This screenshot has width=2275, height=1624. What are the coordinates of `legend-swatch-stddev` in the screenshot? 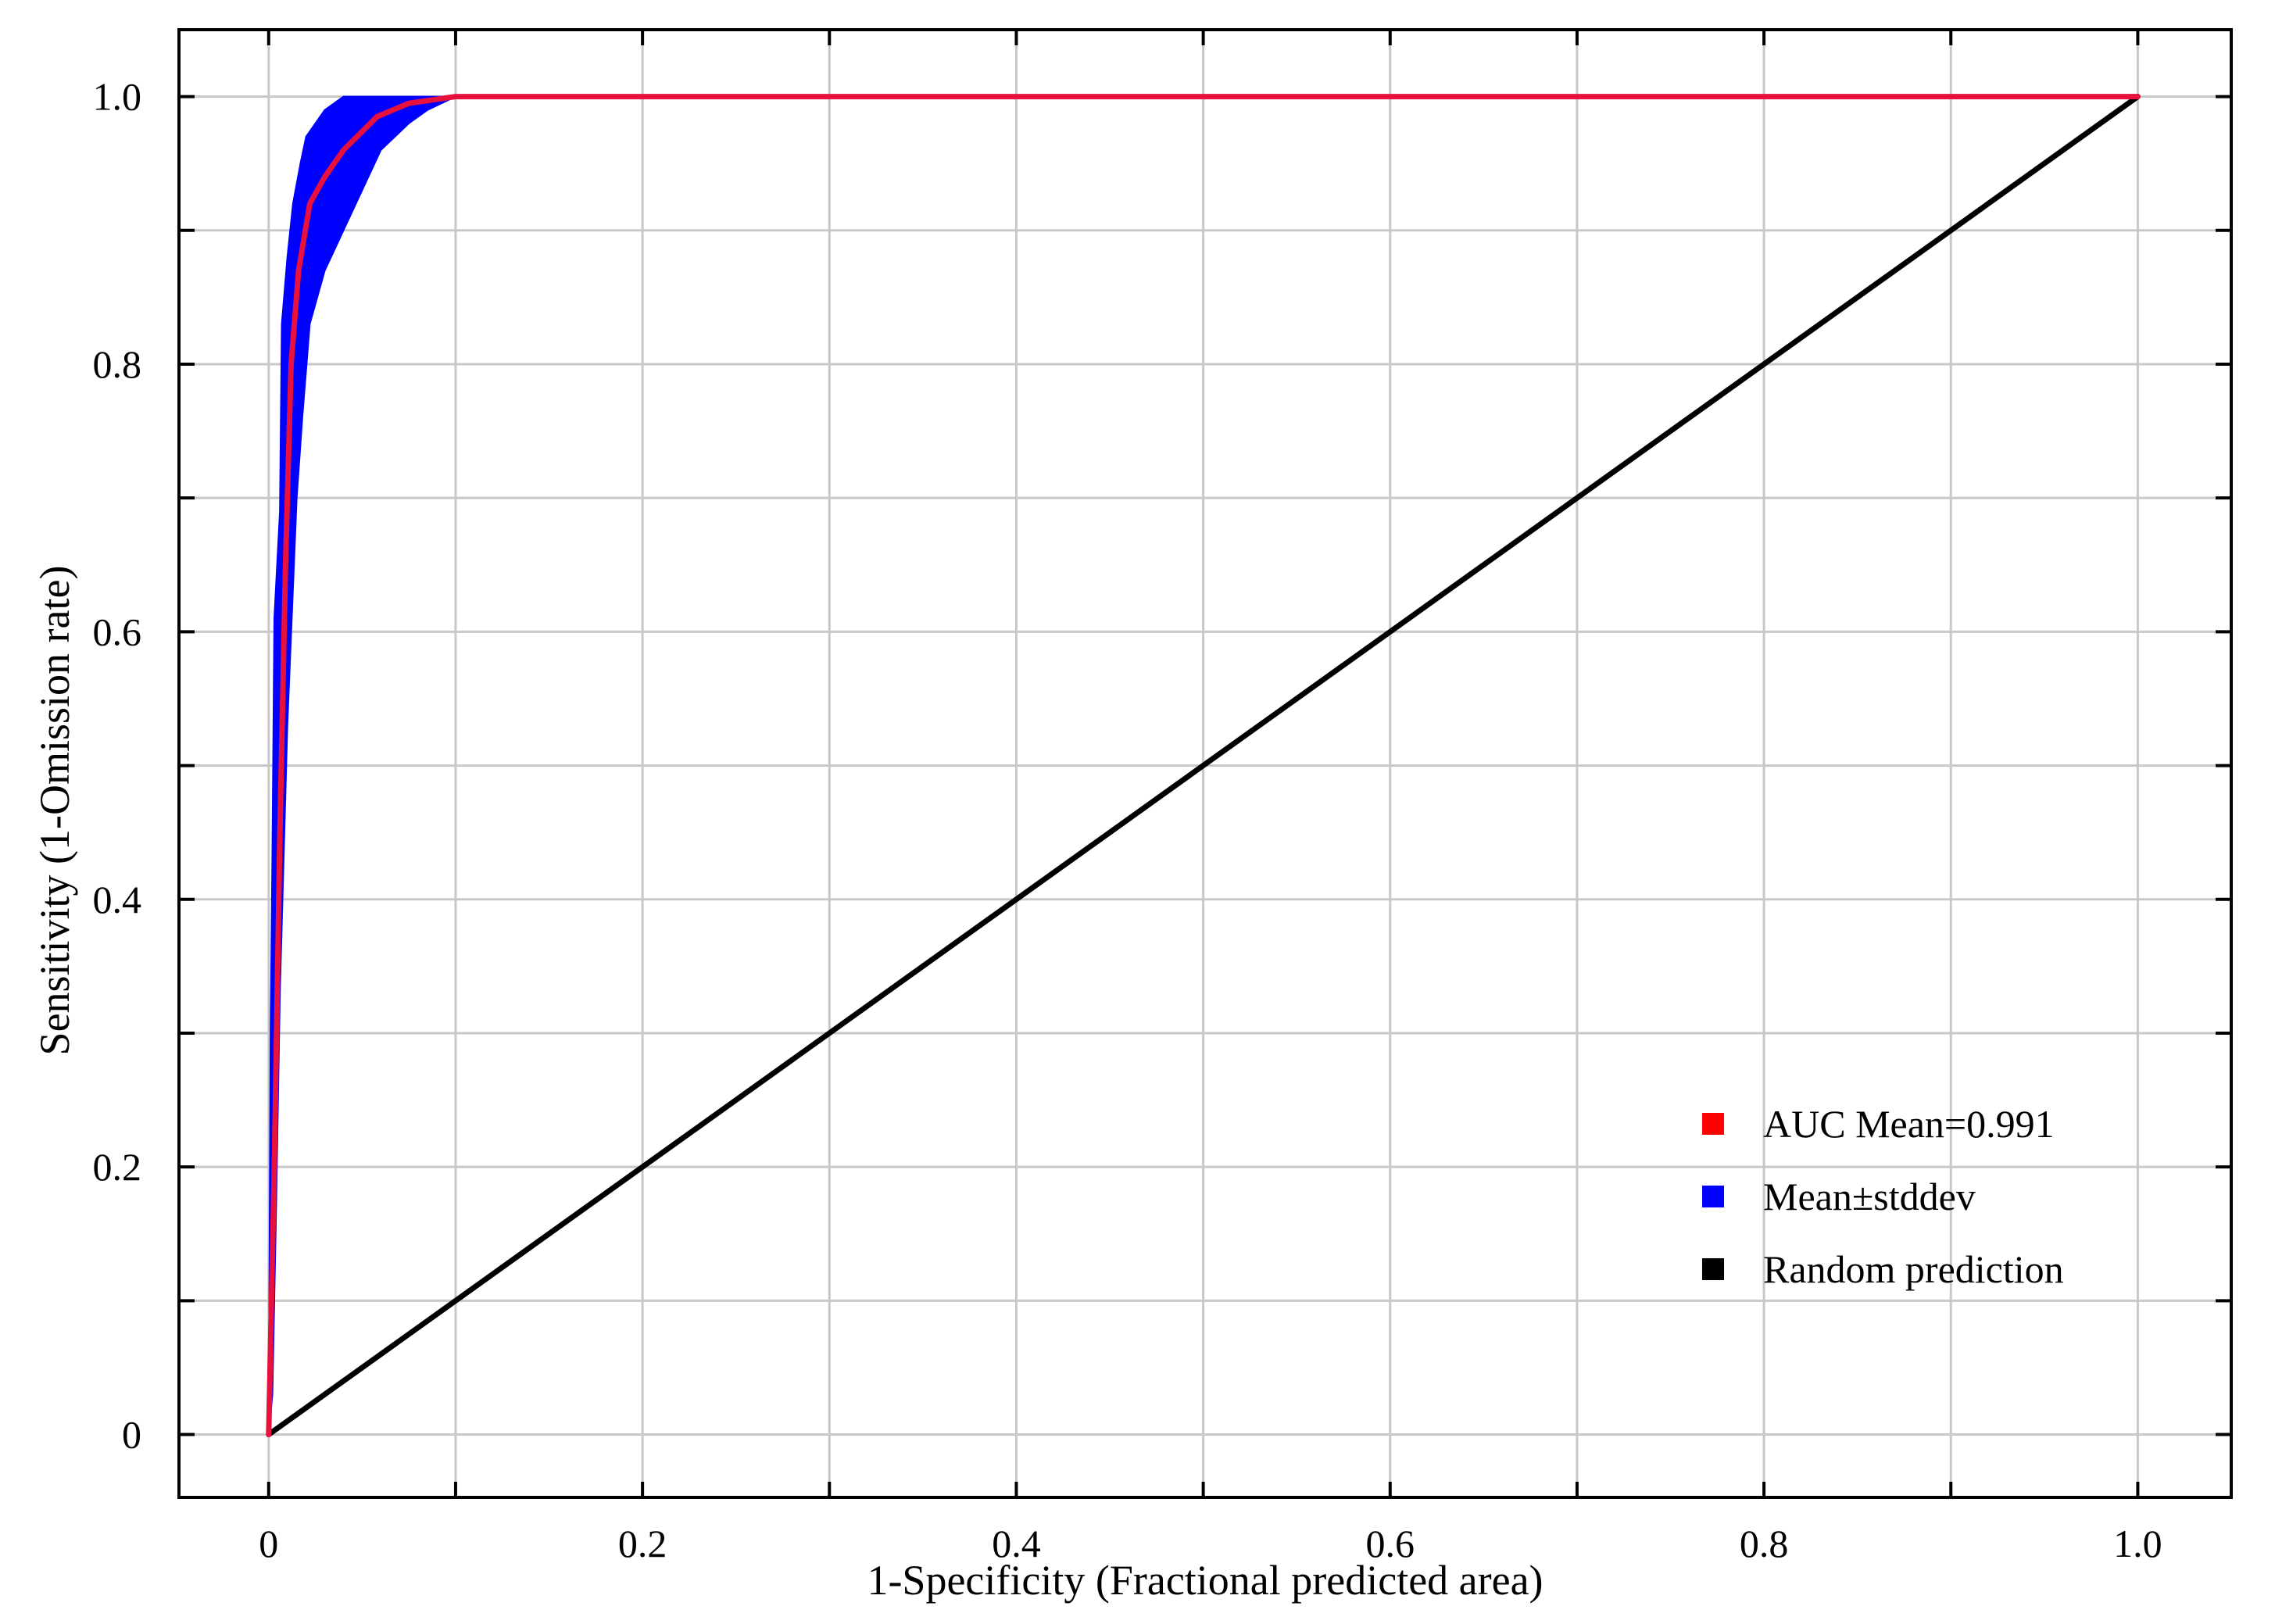 It's located at (1713, 1196).